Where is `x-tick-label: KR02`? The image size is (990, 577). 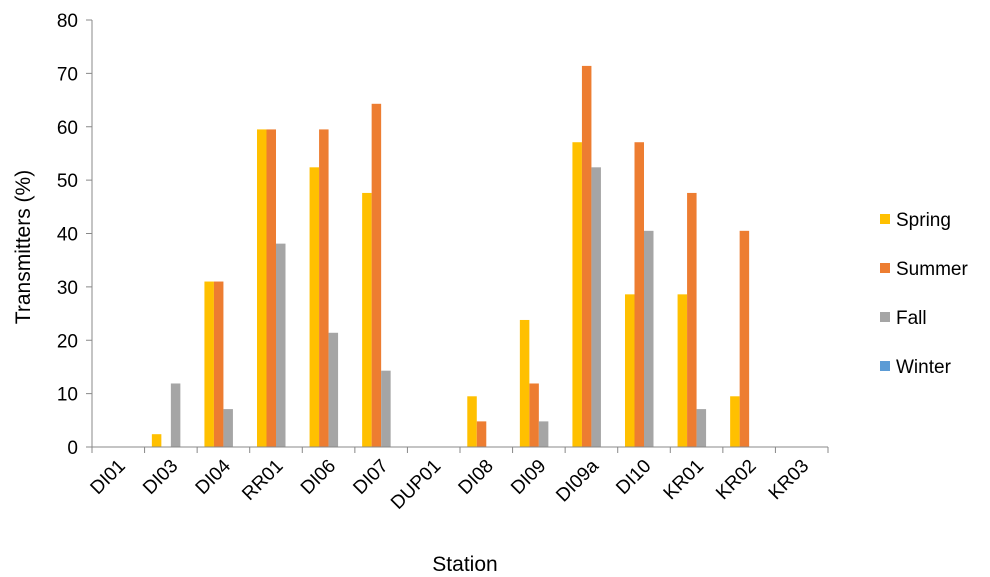
x-tick-label: KR02 is located at coordinates (736, 480).